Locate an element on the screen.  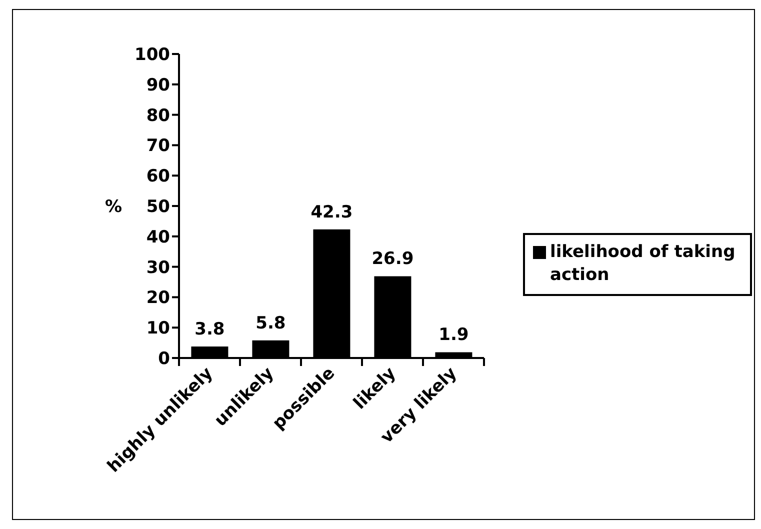
y-axis-title: % is located at coordinates (113, 207).